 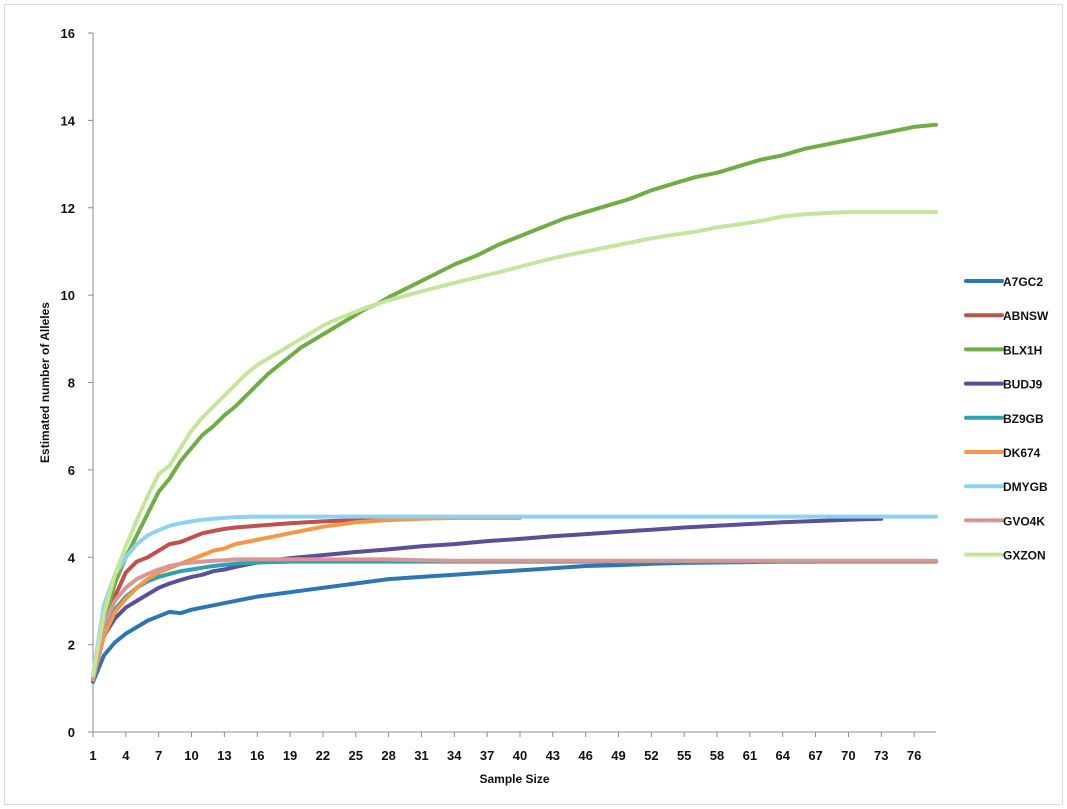 What do you see at coordinates (290, 755) in the screenshot?
I see `x-tick-label: 19` at bounding box center [290, 755].